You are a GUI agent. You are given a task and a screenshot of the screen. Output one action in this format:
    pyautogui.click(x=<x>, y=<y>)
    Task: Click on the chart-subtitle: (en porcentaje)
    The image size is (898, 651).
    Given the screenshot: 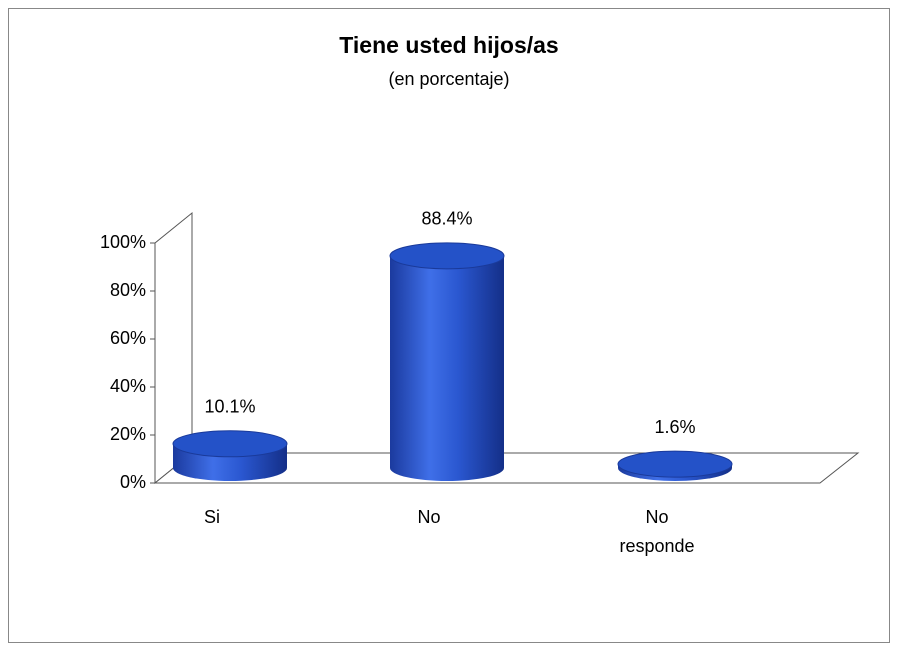 What is the action you would take?
    pyautogui.click(x=448, y=79)
    